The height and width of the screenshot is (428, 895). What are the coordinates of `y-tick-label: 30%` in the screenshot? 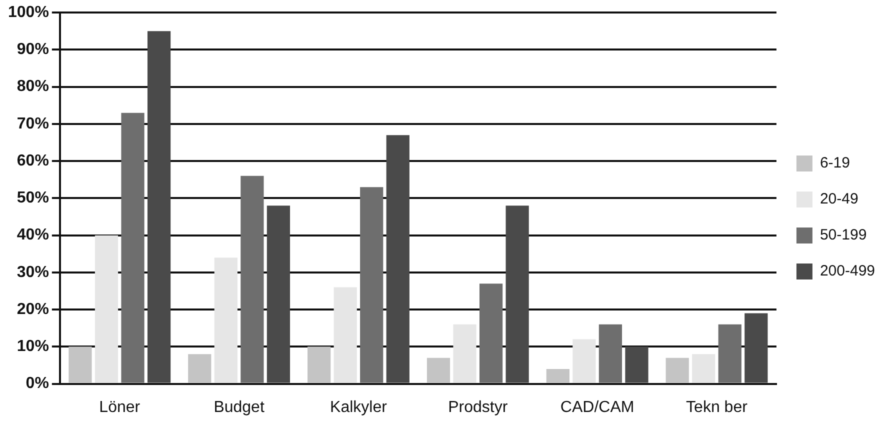 It's located at (32, 272).